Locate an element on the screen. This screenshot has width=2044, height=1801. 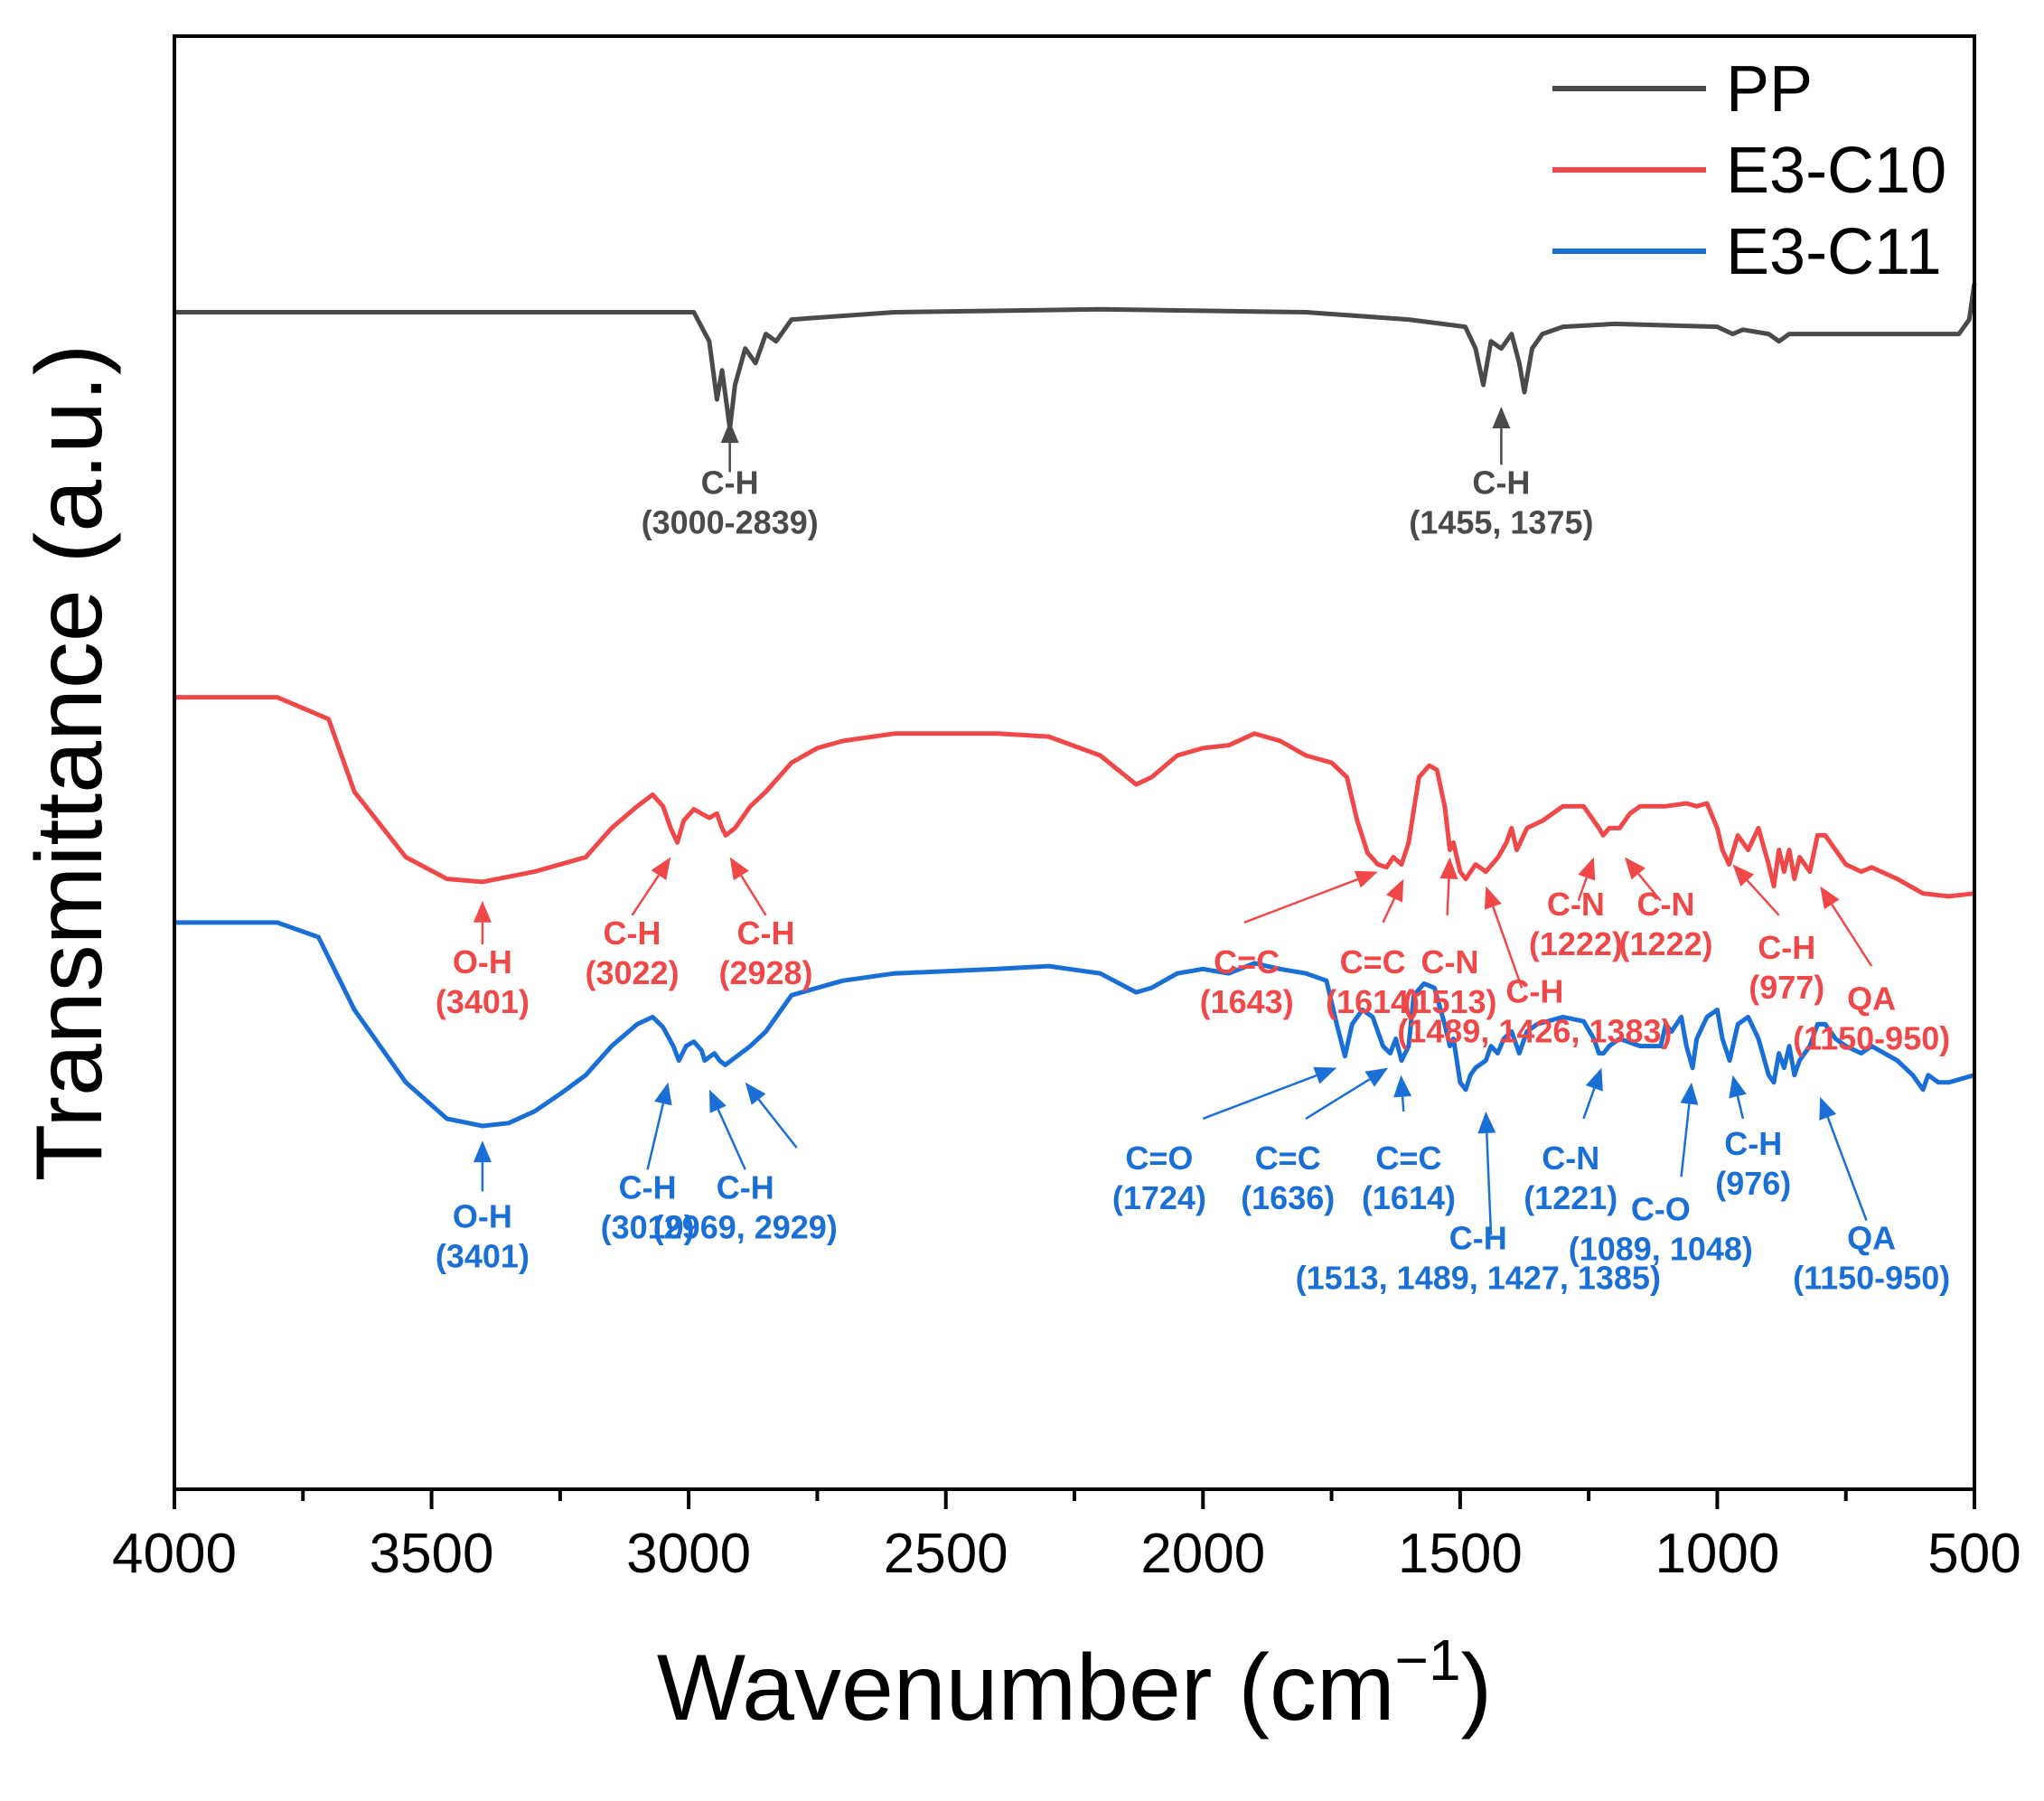
legend-label-e3-c11: E3-C11 is located at coordinates (1834, 252).